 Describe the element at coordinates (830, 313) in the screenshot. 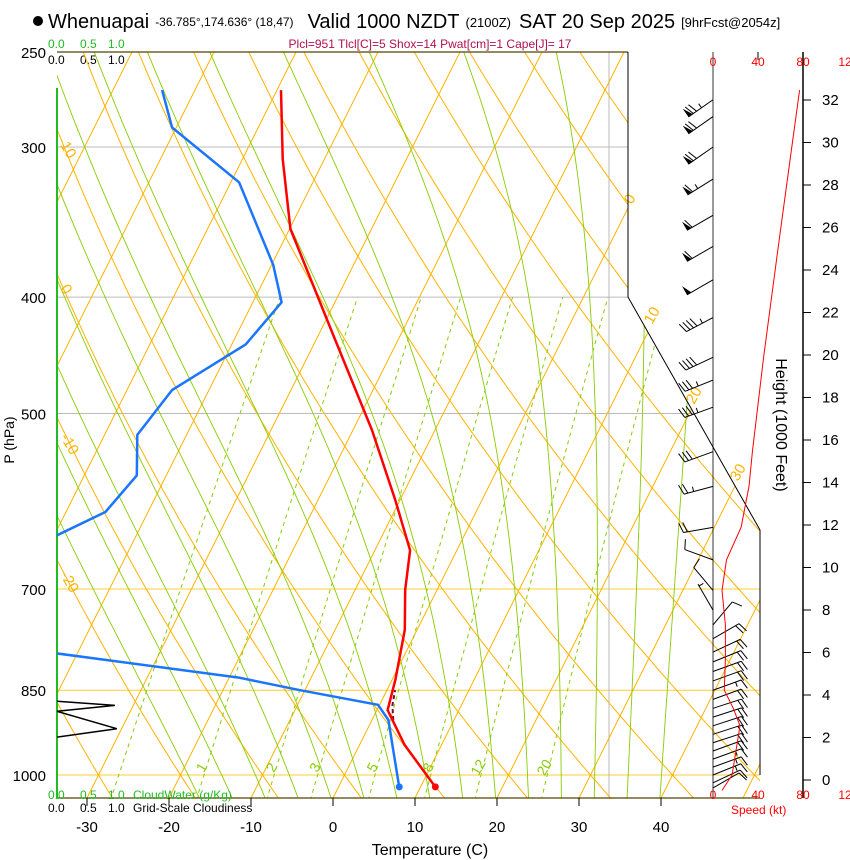

I see `height-tick-label: 22` at that location.